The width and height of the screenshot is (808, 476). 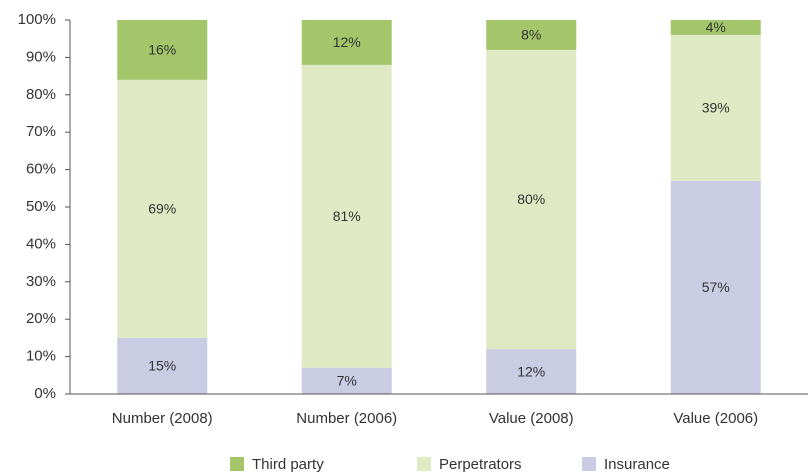 I want to click on value-label: 8%, so click(x=531, y=35).